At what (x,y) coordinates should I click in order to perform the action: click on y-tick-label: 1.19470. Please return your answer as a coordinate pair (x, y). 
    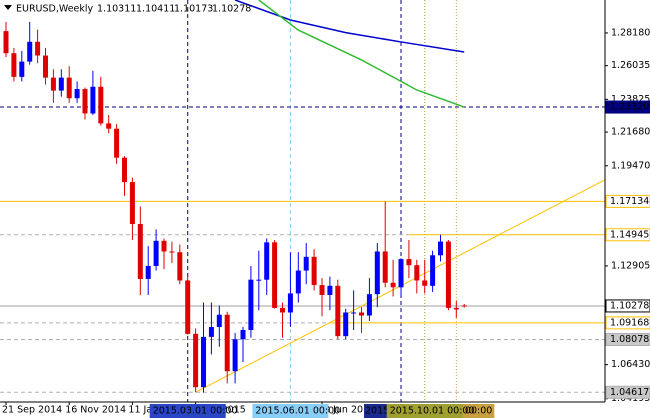
    Looking at the image, I should click on (630, 165).